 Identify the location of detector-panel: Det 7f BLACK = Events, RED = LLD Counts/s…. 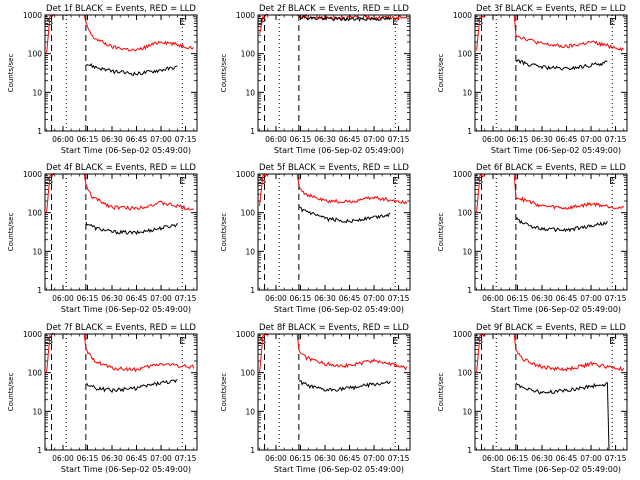
(102, 398).